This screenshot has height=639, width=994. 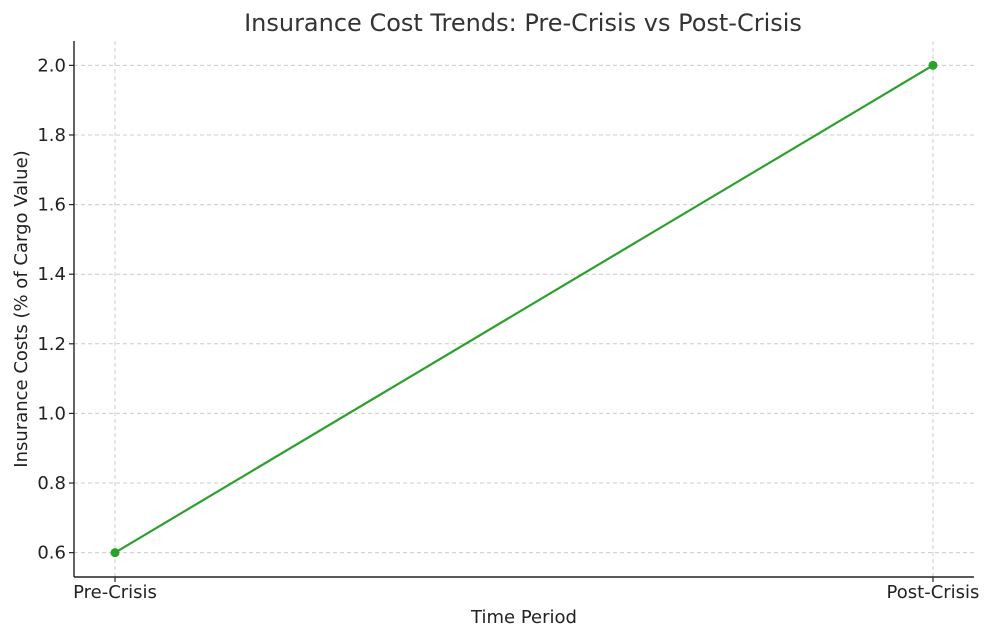 I want to click on y-tick-label: 0.8, so click(x=51, y=483).